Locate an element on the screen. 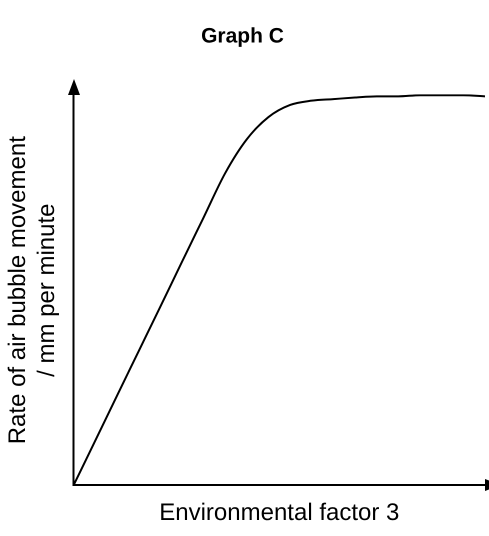  x-axis-title: Environmental factor 3 is located at coordinates (279, 512).